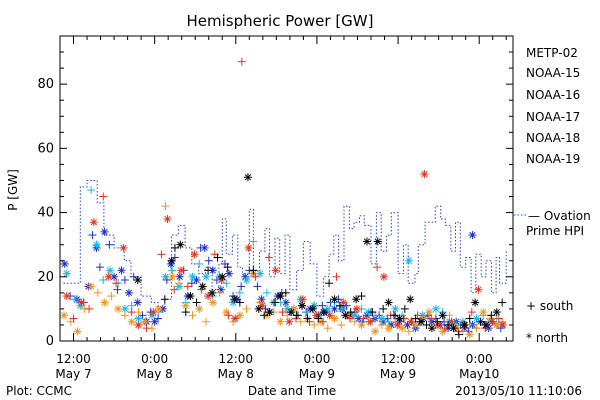 The height and width of the screenshot is (400, 600). What do you see at coordinates (39, 391) in the screenshot?
I see `footer-plot-source: Plot: CCMC` at bounding box center [39, 391].